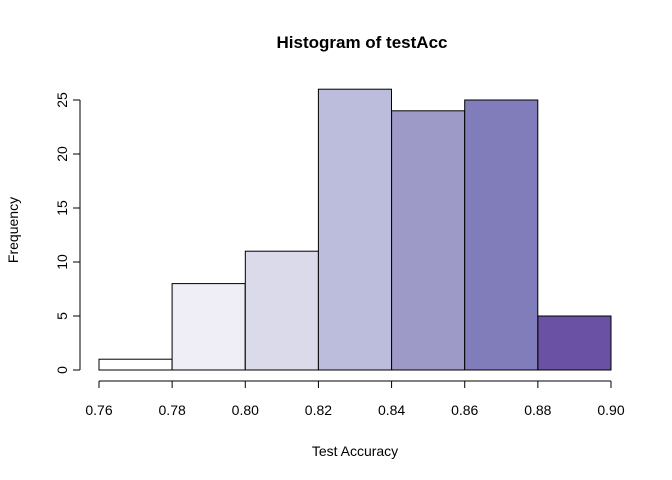  What do you see at coordinates (62, 100) in the screenshot?
I see `y-tick-label-5: 25` at bounding box center [62, 100].